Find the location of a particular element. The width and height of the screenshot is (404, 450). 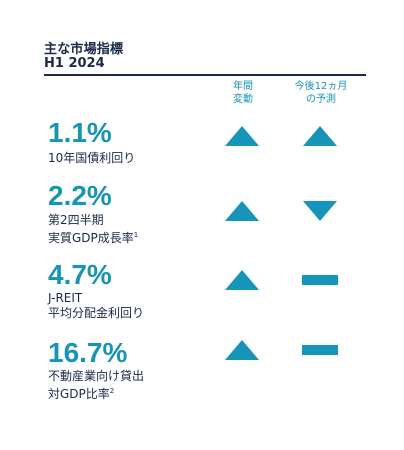

indicator-row: 1.1% 10年国債利回り is located at coordinates (209, 147).